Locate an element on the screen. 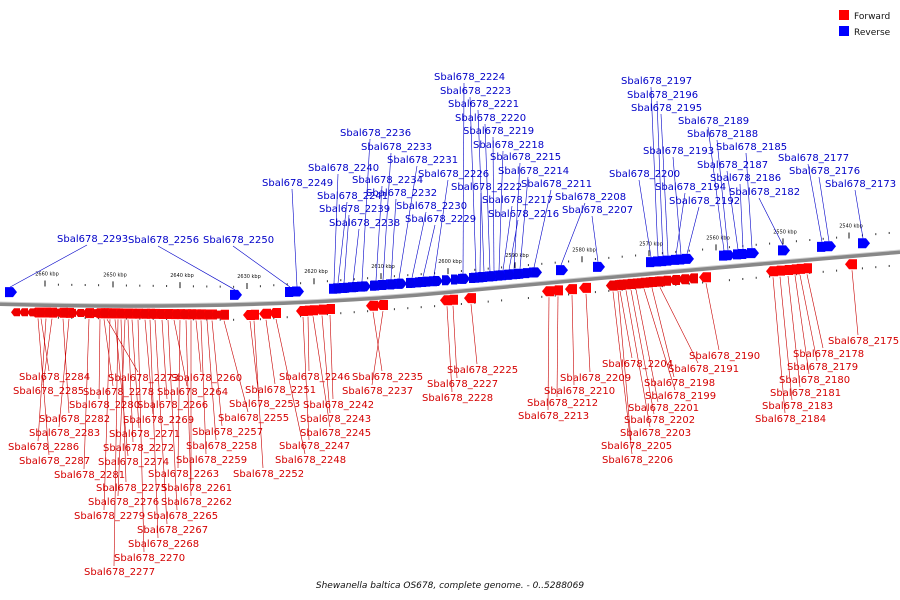 The height and width of the screenshot is (600, 900). reverse-gene-label: Sbal678_2229 is located at coordinates (440, 219).